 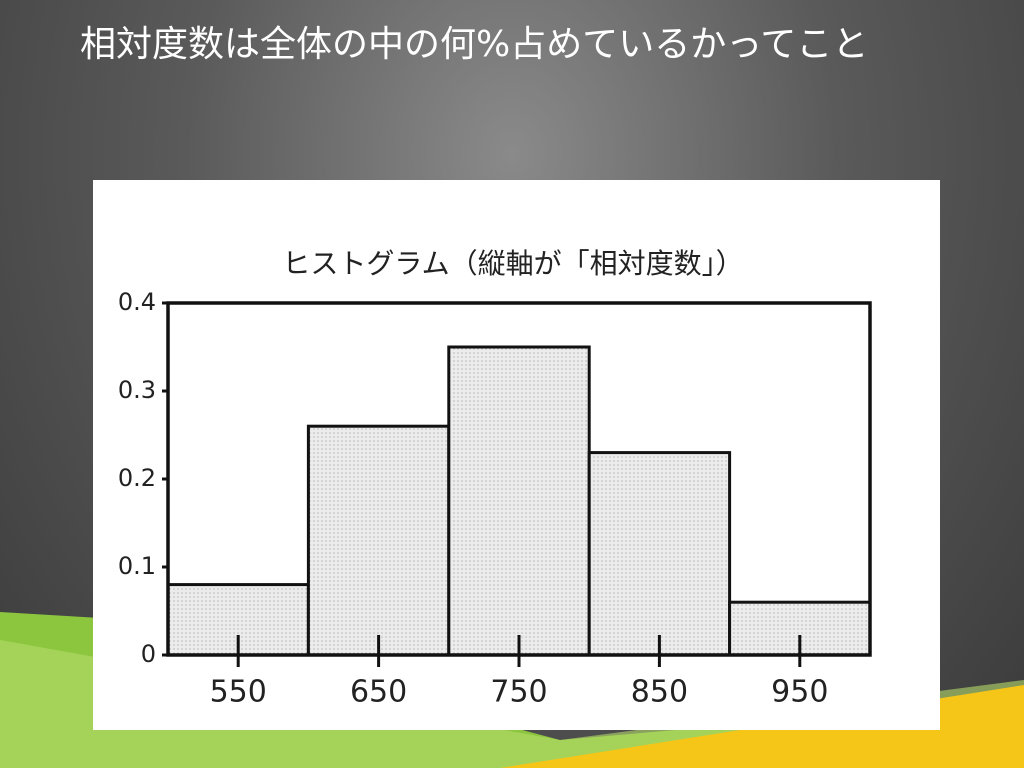 I want to click on y-tick-label: 0.1, so click(x=137, y=566).